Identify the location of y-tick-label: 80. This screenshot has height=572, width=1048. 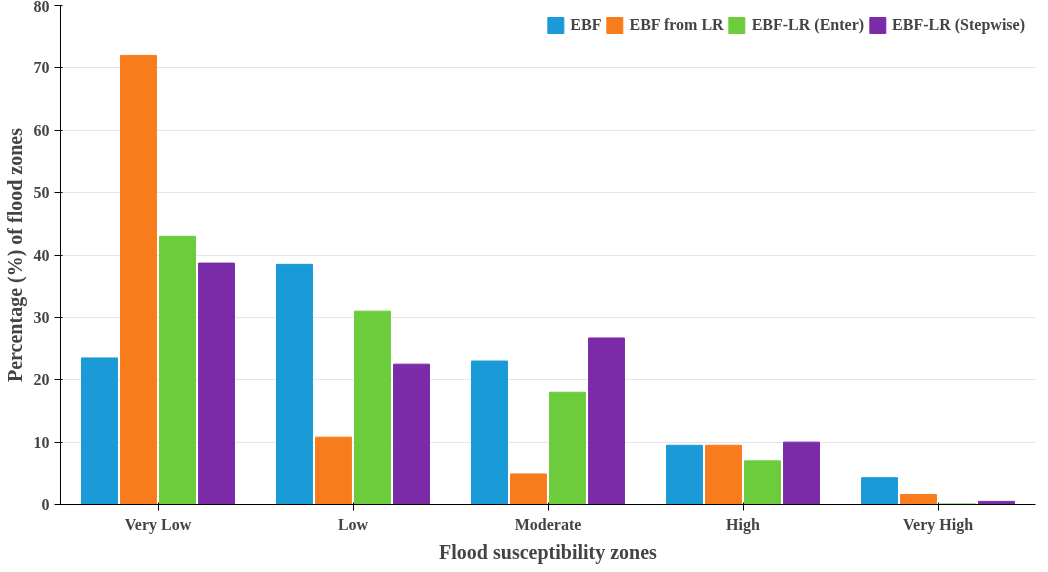
(41, 7).